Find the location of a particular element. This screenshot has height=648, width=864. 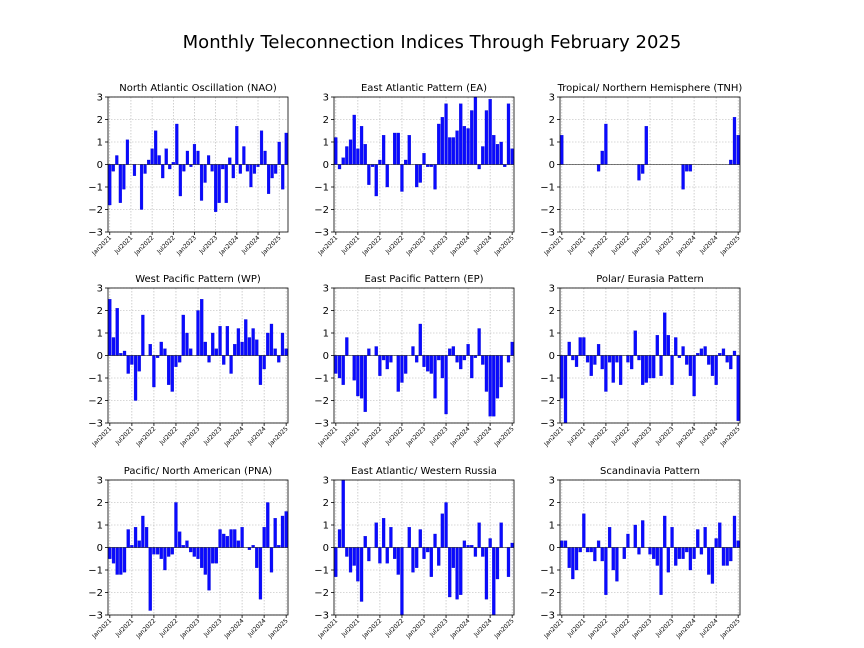

panel-title: Tropical/ Northern Hemisphere (TNH) is located at coordinates (650, 88).